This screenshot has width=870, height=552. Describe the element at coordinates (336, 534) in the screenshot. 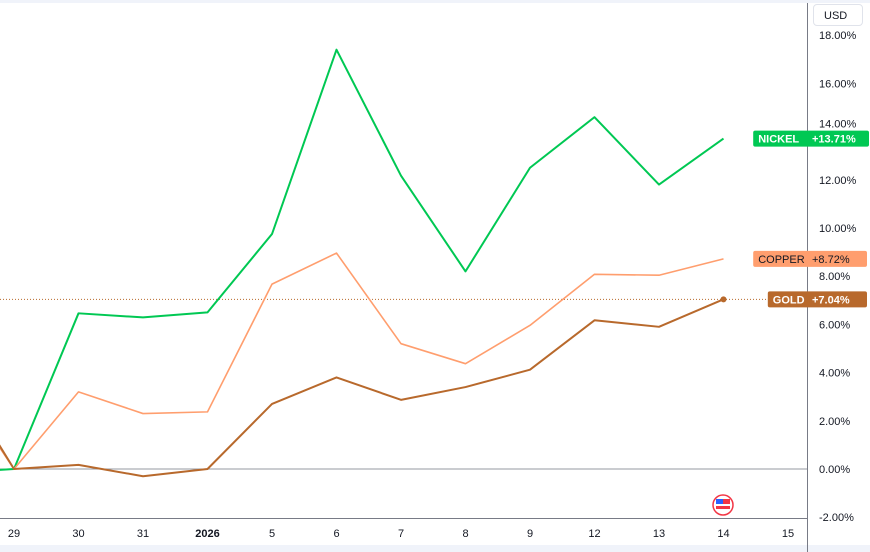

I see `x-tick-label: 6` at that location.